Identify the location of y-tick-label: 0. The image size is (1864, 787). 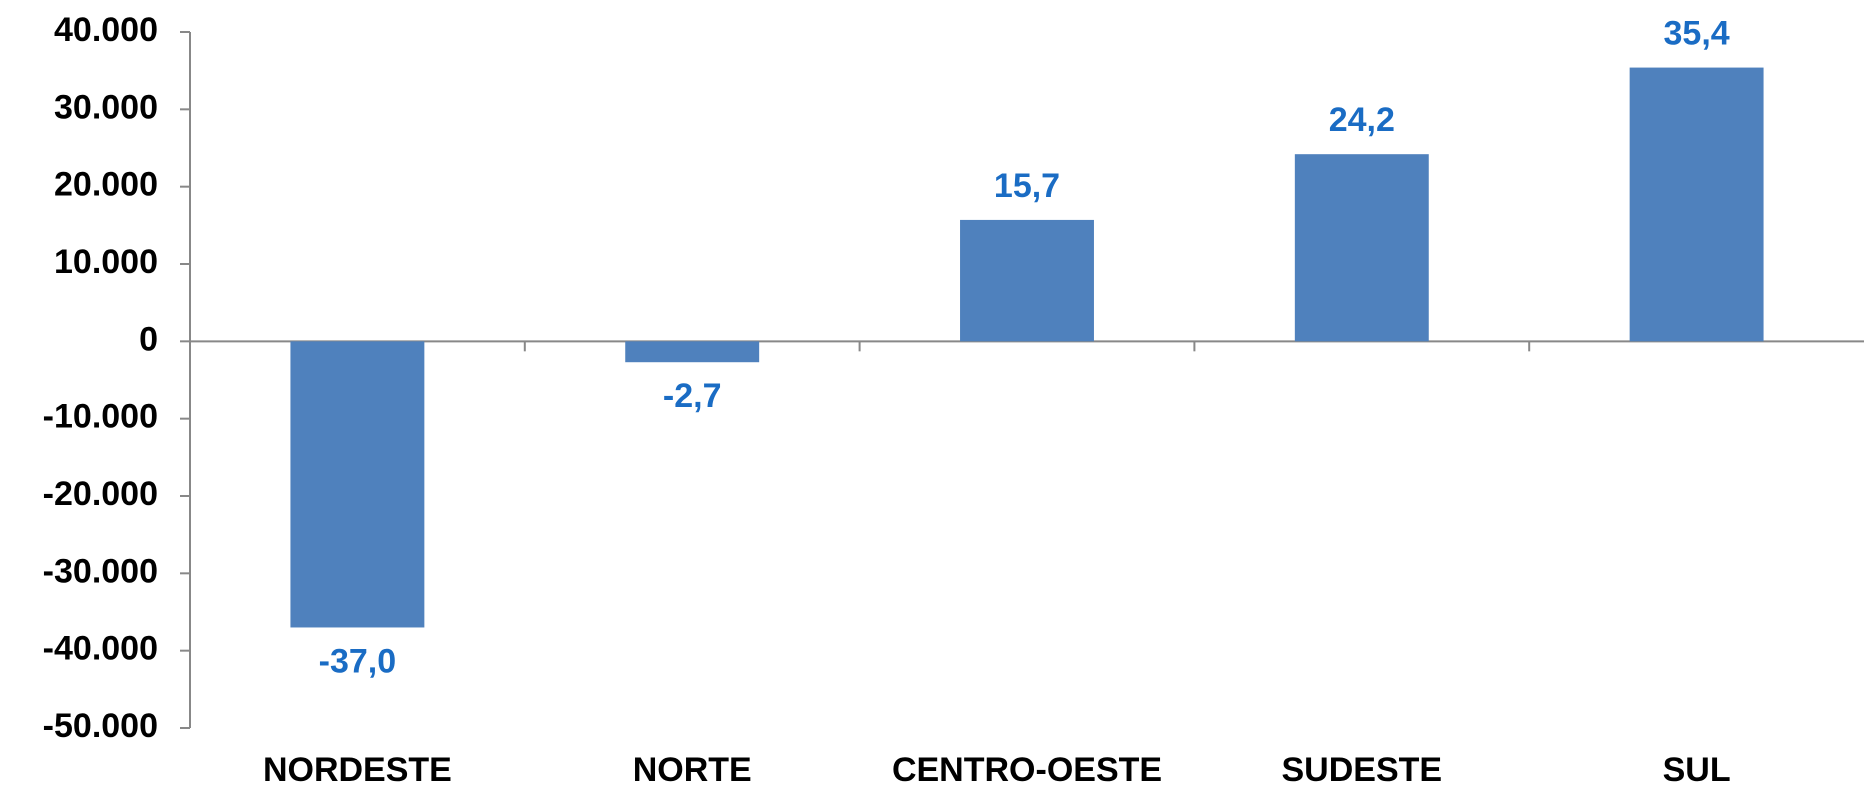
(148, 339).